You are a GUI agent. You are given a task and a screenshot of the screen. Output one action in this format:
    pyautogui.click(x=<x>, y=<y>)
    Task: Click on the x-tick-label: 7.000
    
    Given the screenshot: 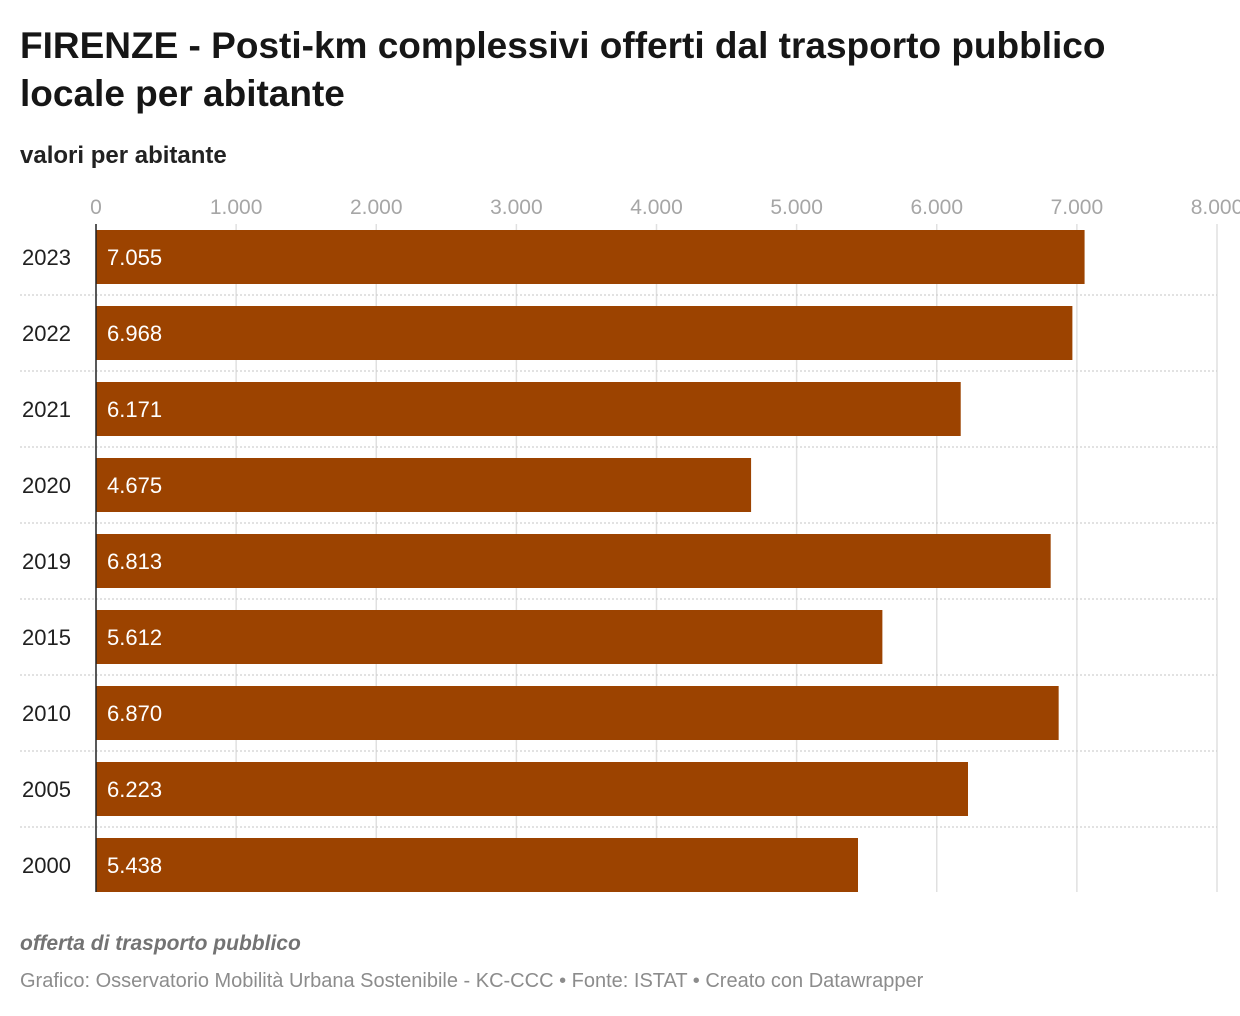 What is the action you would take?
    pyautogui.click(x=1077, y=207)
    